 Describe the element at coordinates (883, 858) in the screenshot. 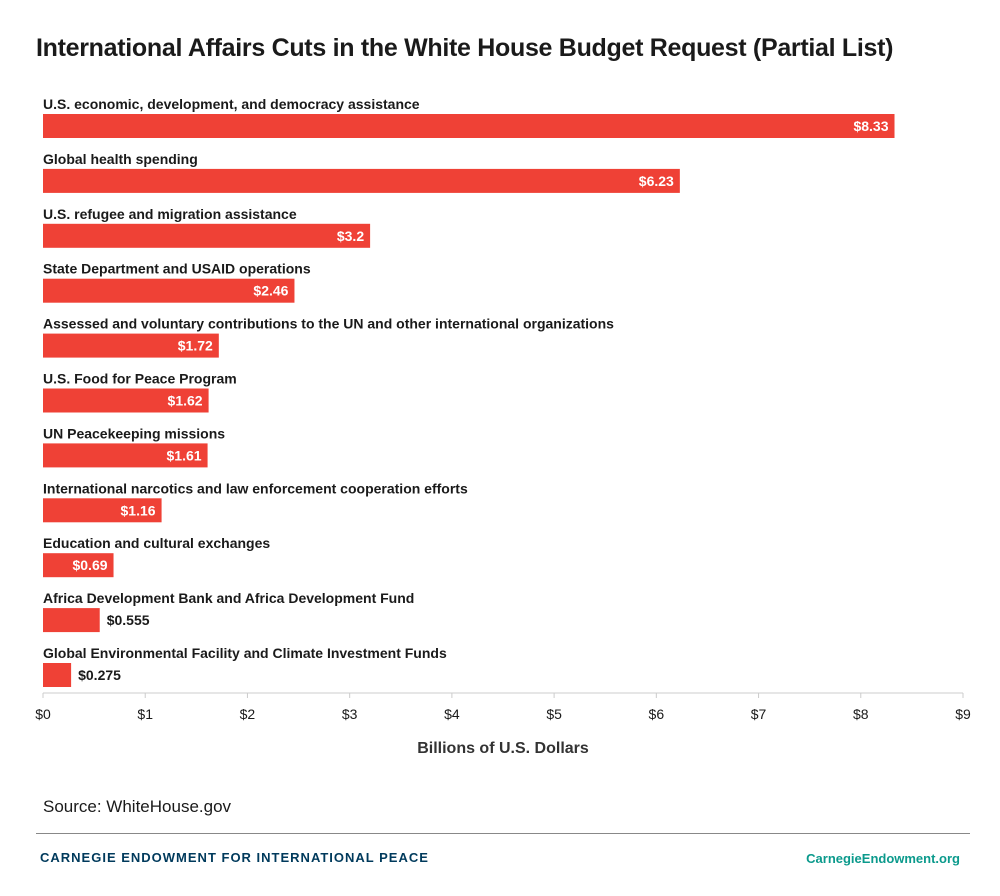

I see `organization-url: CarnegieEndowment.org` at that location.